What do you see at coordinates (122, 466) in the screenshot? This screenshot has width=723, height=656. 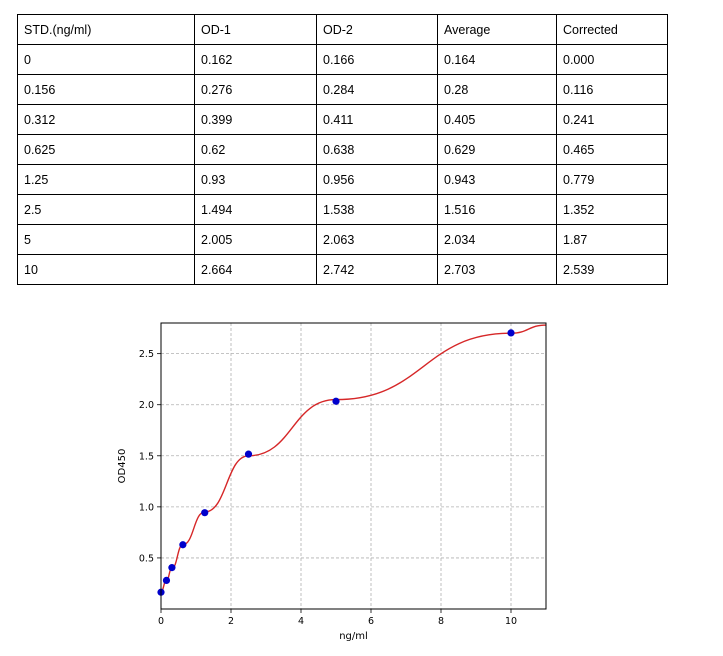 I see `y-axis-label: OD450` at bounding box center [122, 466].